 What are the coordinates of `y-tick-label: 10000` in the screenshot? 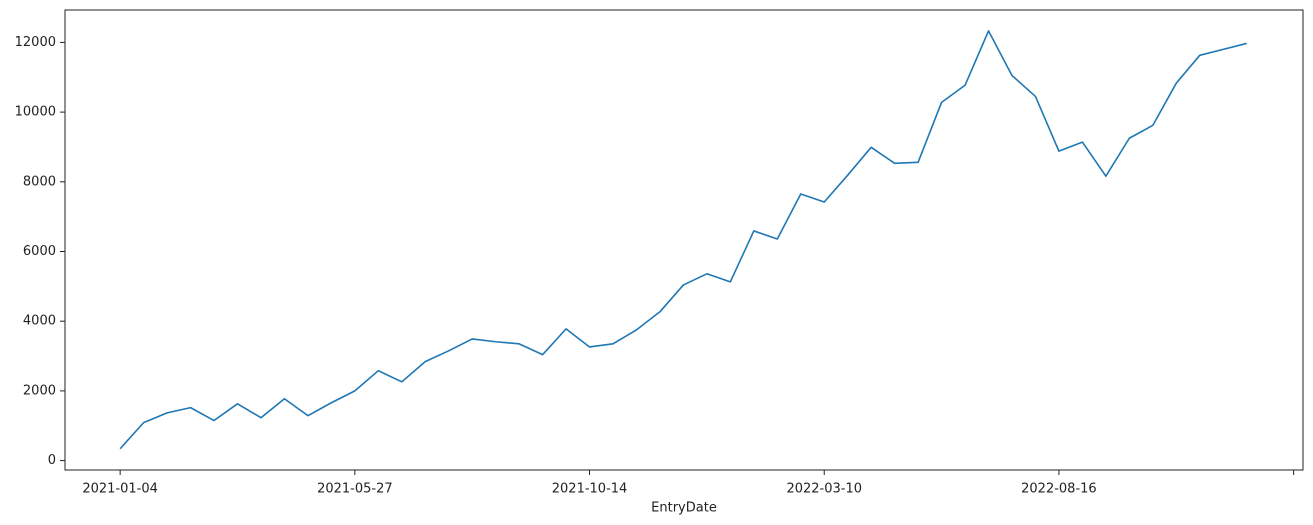 It's located at (35, 112).